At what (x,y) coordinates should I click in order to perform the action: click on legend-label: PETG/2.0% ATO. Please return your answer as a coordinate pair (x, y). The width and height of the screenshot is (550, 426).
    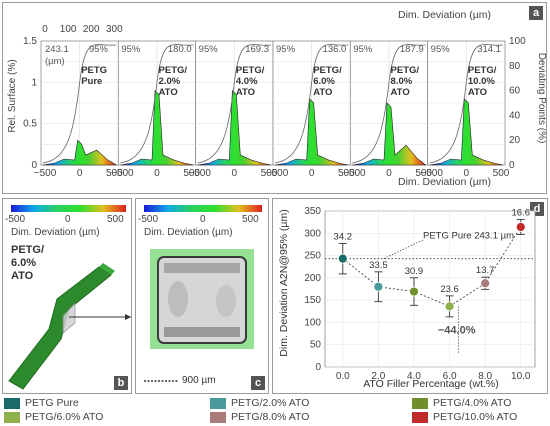
    Looking at the image, I should click on (270, 403).